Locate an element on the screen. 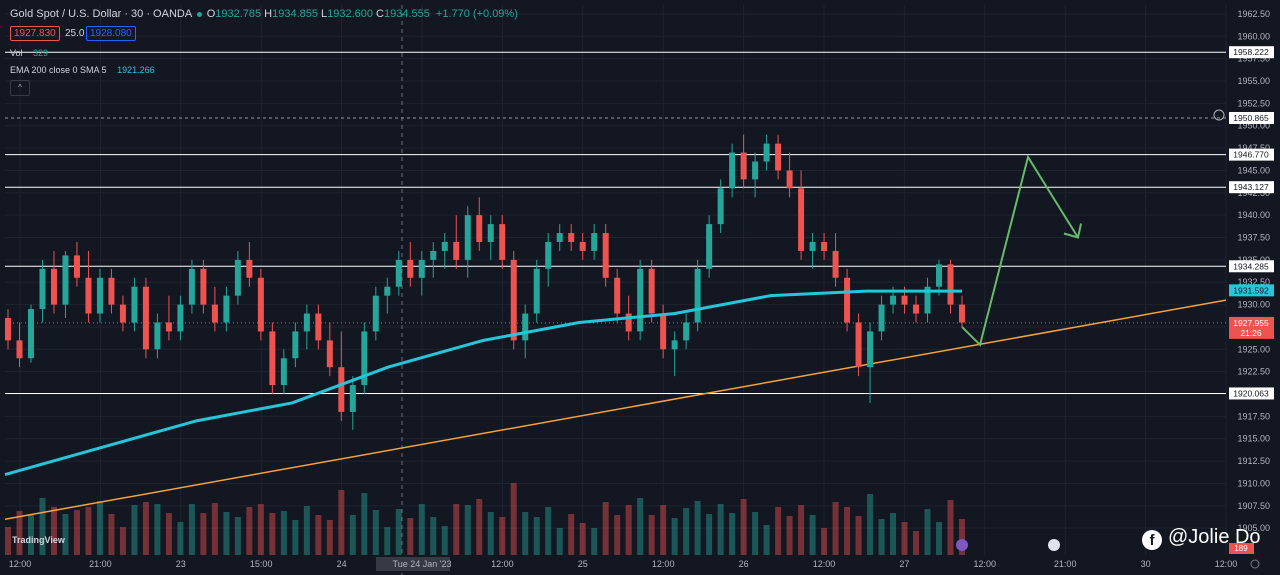  facebook-icon: f is located at coordinates (1152, 540).